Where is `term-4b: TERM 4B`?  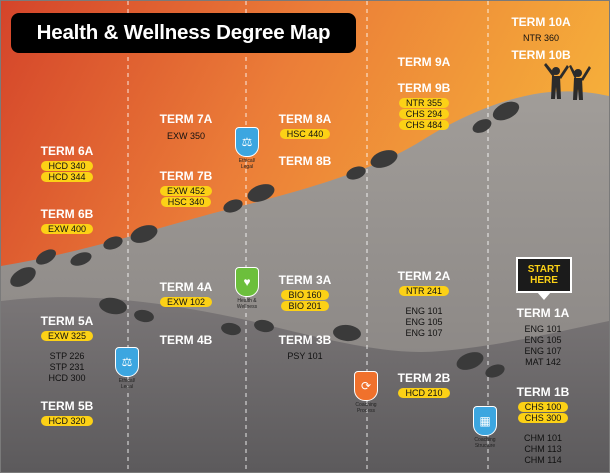
term-4b: TERM 4B is located at coordinates (186, 340).